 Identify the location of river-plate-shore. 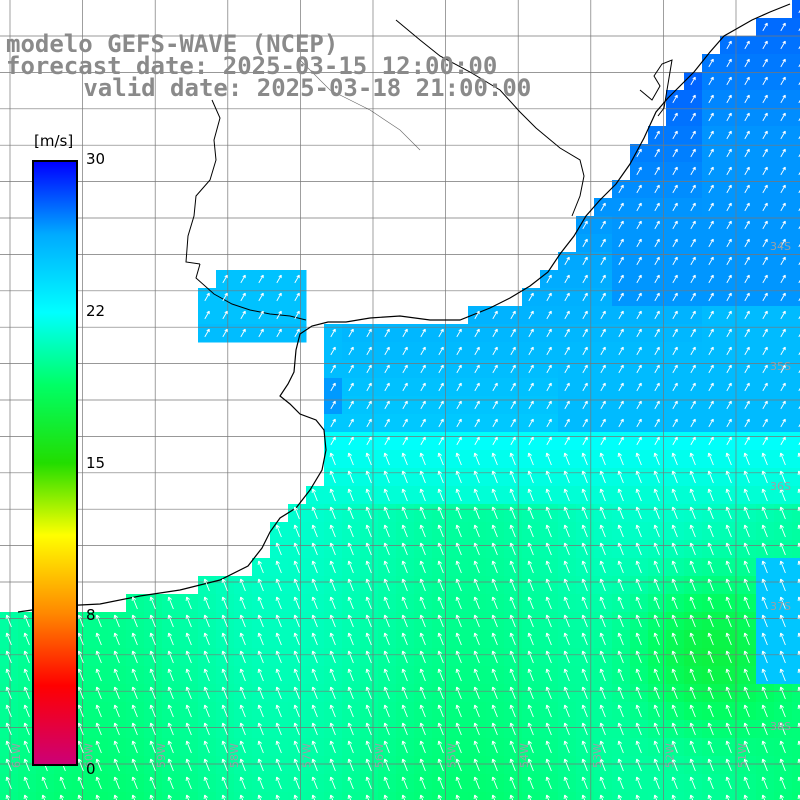
(251, 292).